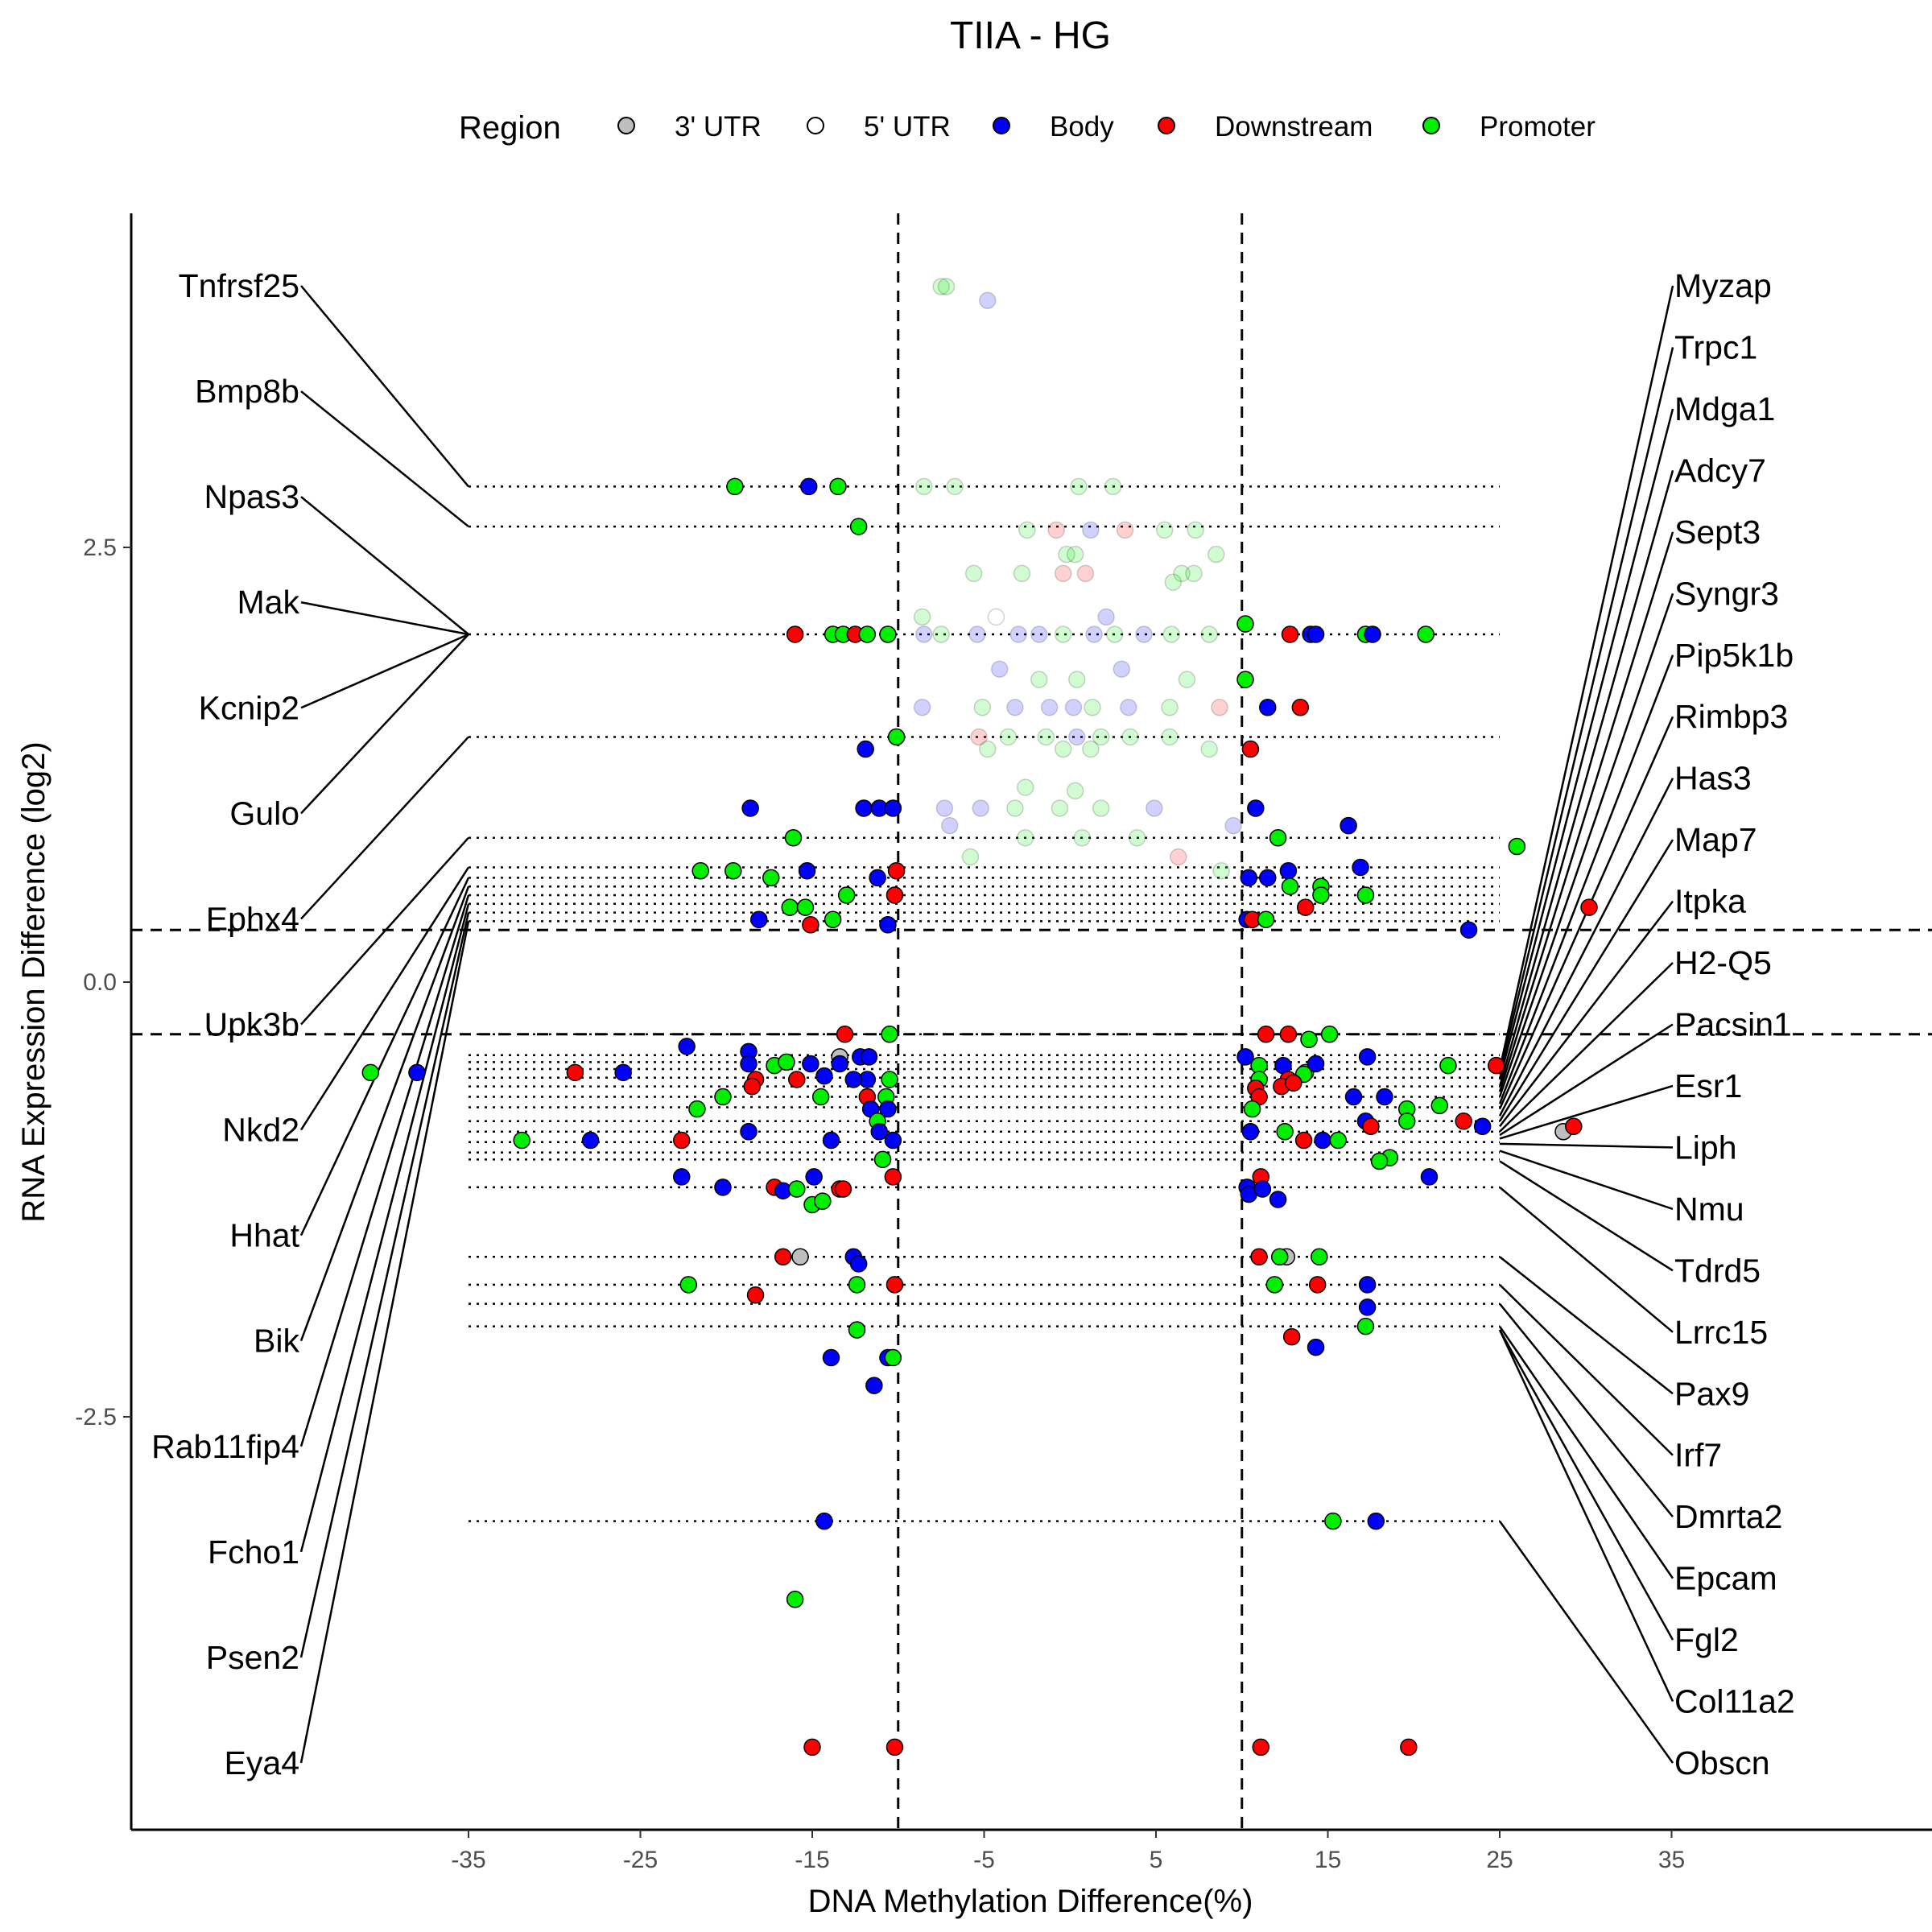 This screenshot has height=1932, width=1932. What do you see at coordinates (1733, 1024) in the screenshot?
I see `right-gene-label-12: Pacsin1` at bounding box center [1733, 1024].